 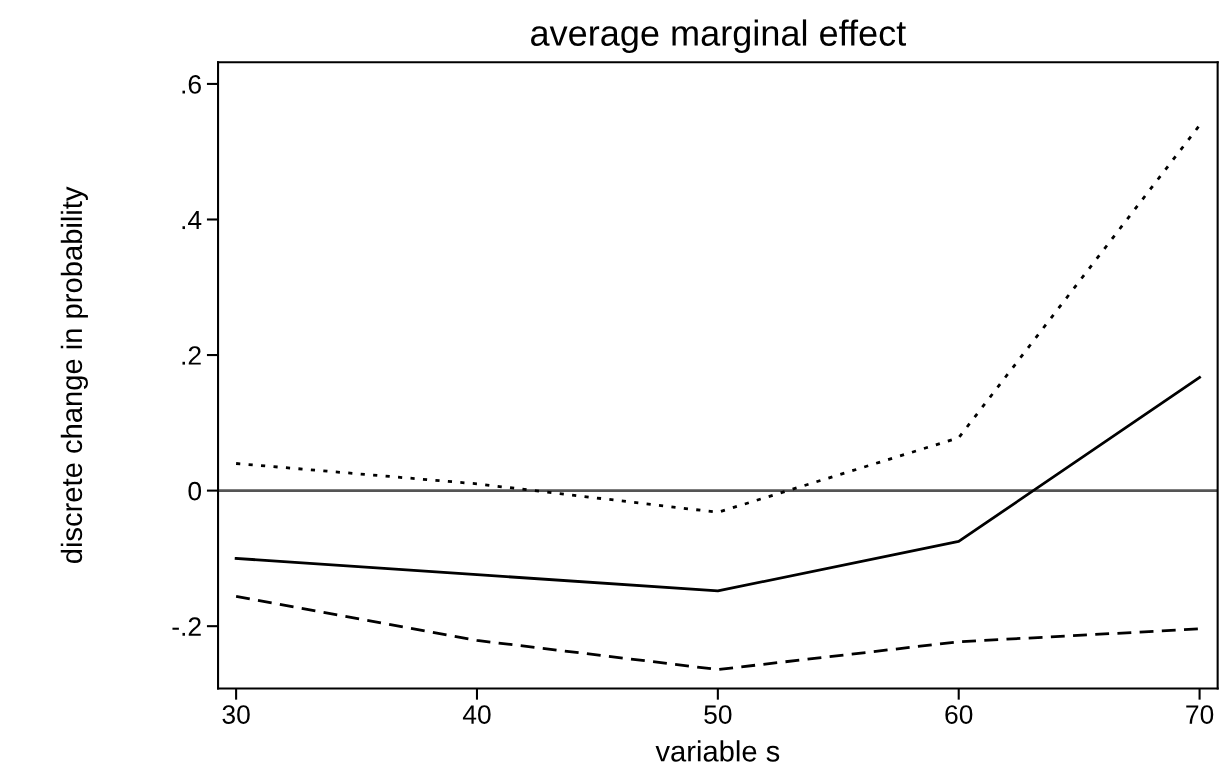 What do you see at coordinates (717, 751) in the screenshot?
I see `x-axis-title: variable s` at bounding box center [717, 751].